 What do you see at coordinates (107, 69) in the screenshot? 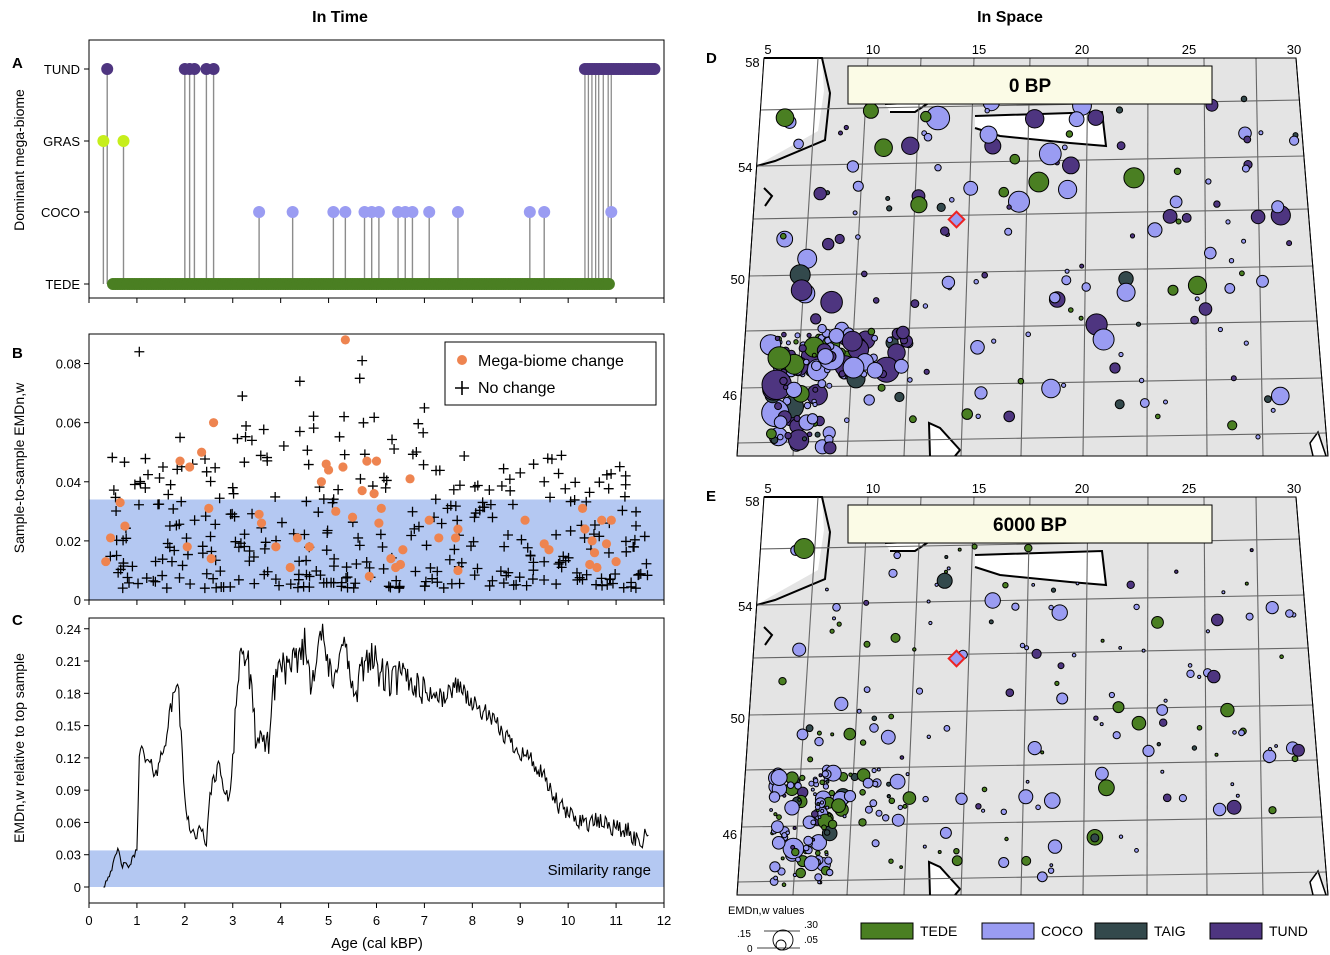
I see `panel-a-point-tund` at bounding box center [107, 69].